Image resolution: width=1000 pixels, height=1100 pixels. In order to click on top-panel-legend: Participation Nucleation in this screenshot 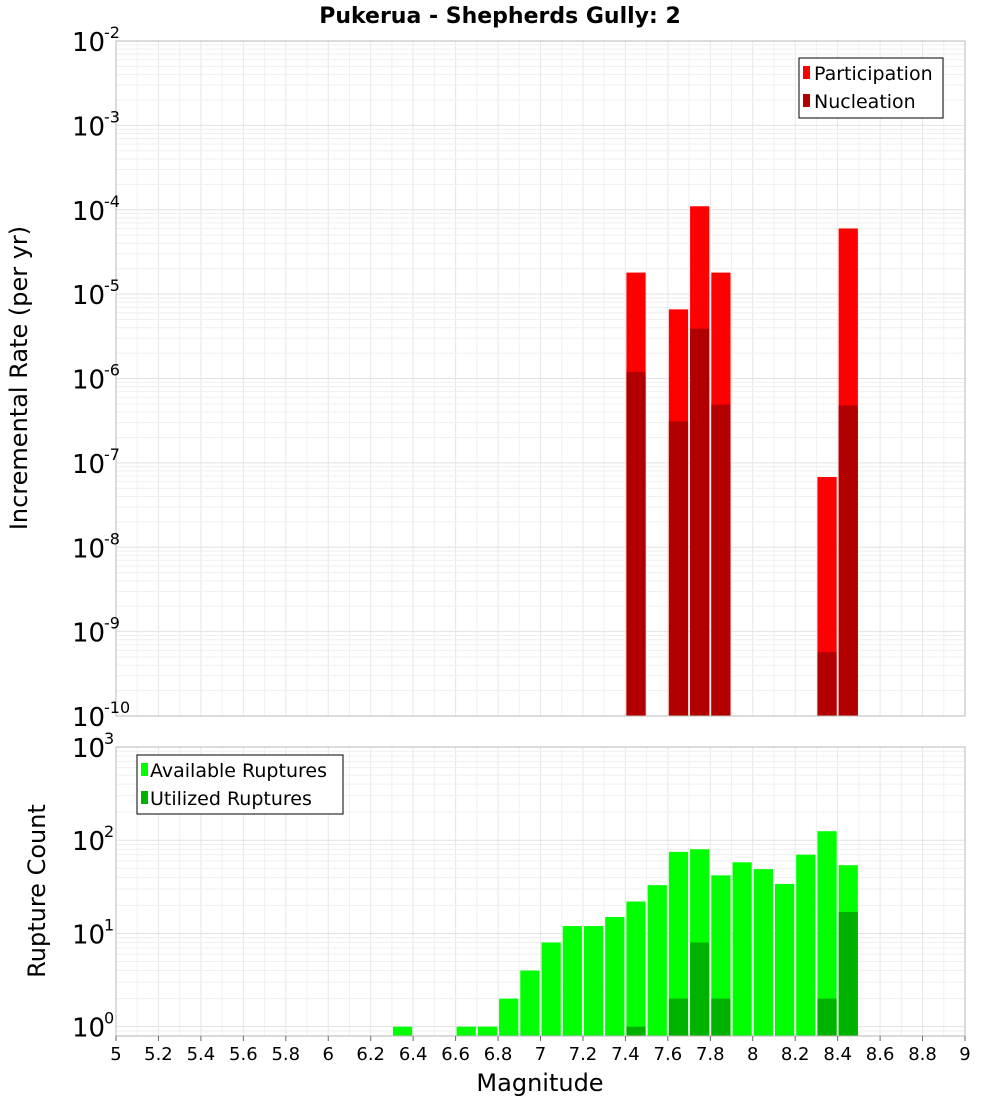, I will do `click(871, 88)`.